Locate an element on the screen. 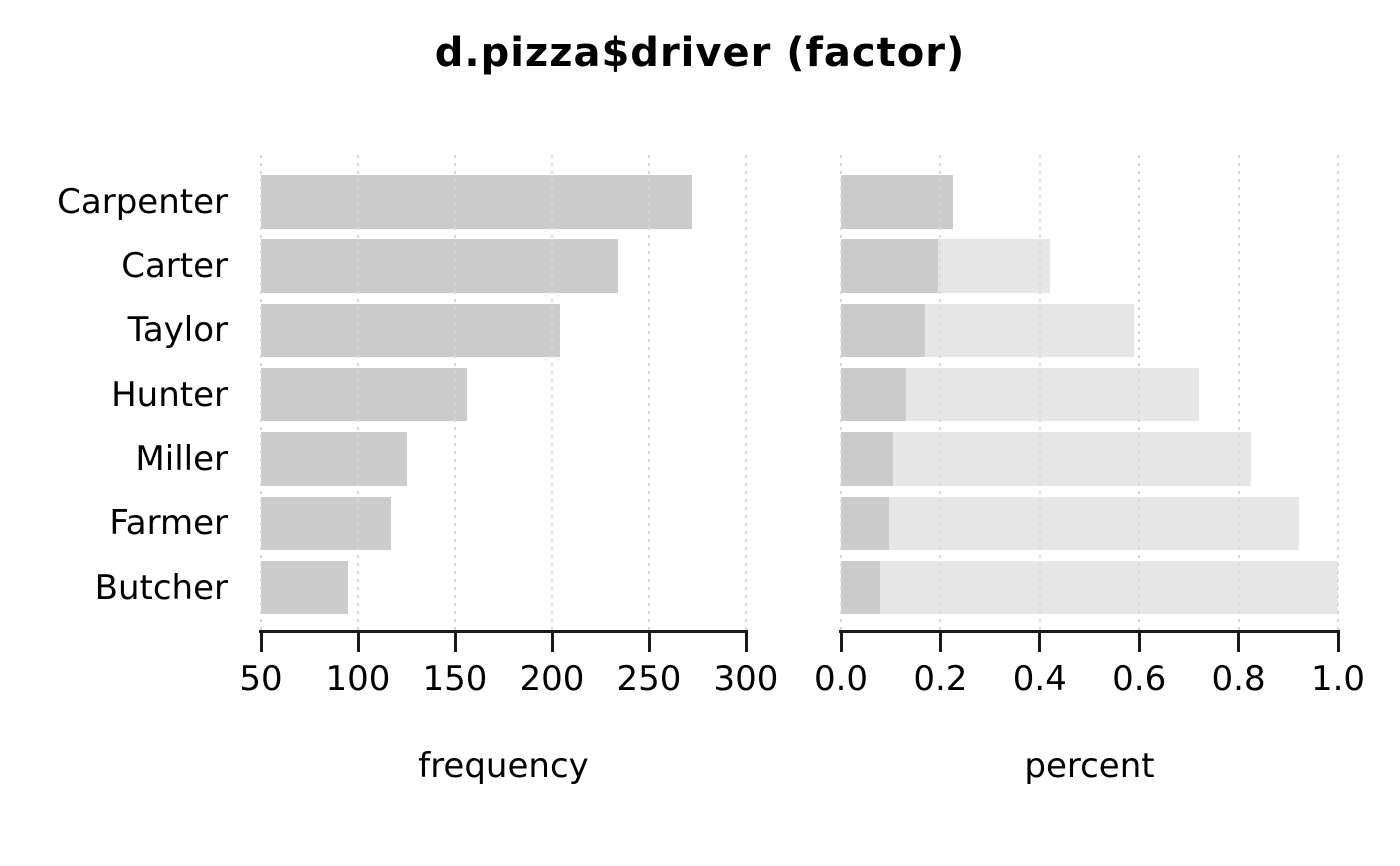  x-tick-label: 250 is located at coordinates (649, 679).